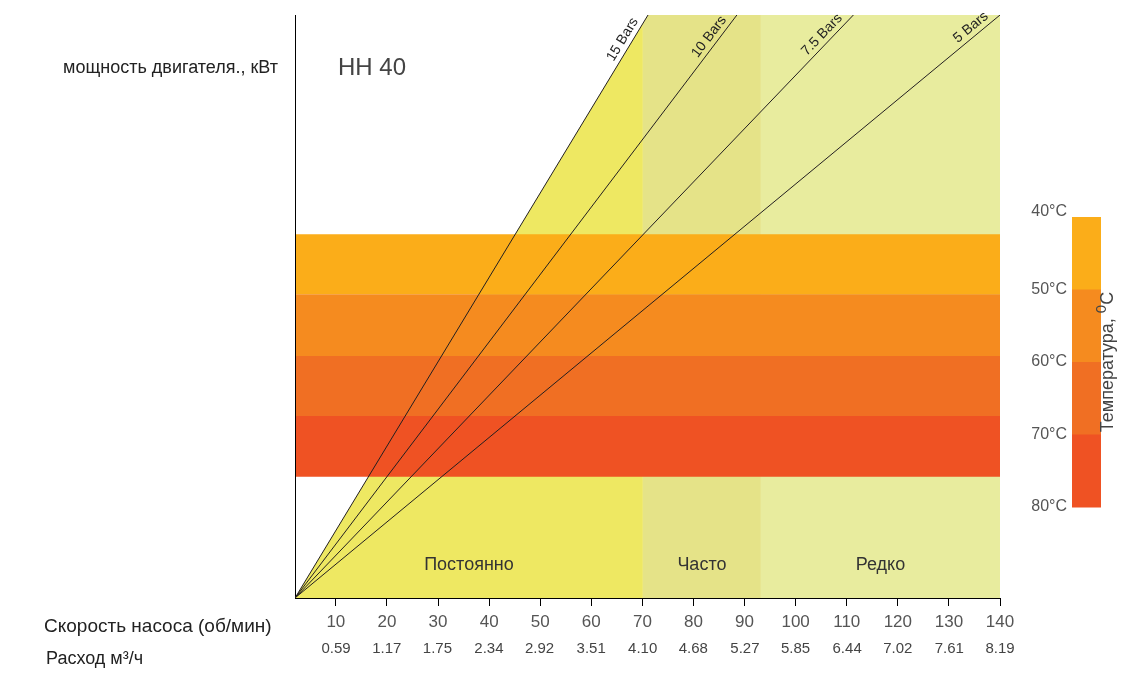 Image resolution: width=1143 pixels, height=676 pixels. I want to click on x-tick-label: 50, so click(540, 621).